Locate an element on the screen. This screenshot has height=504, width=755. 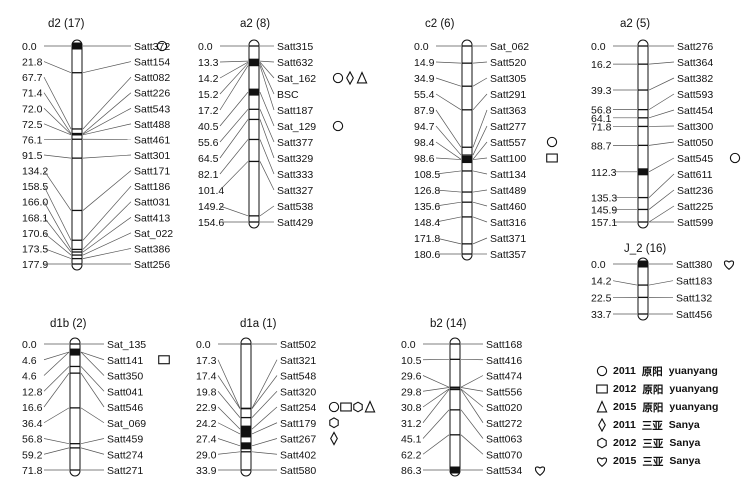
position-label: 0.0 is located at coordinates (408, 345).